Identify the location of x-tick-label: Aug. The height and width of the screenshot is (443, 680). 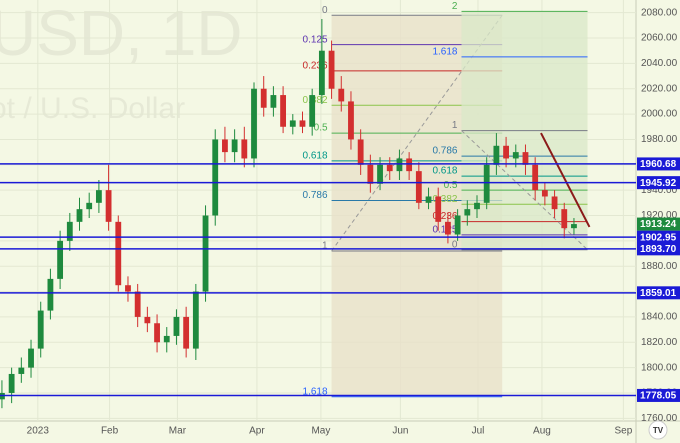
(542, 431).